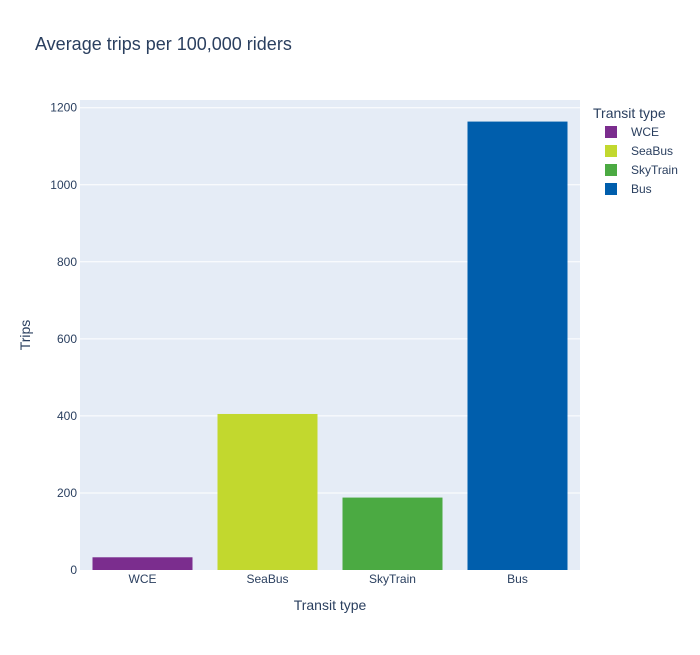  What do you see at coordinates (267, 491) in the screenshot?
I see `bar-seabus` at bounding box center [267, 491].